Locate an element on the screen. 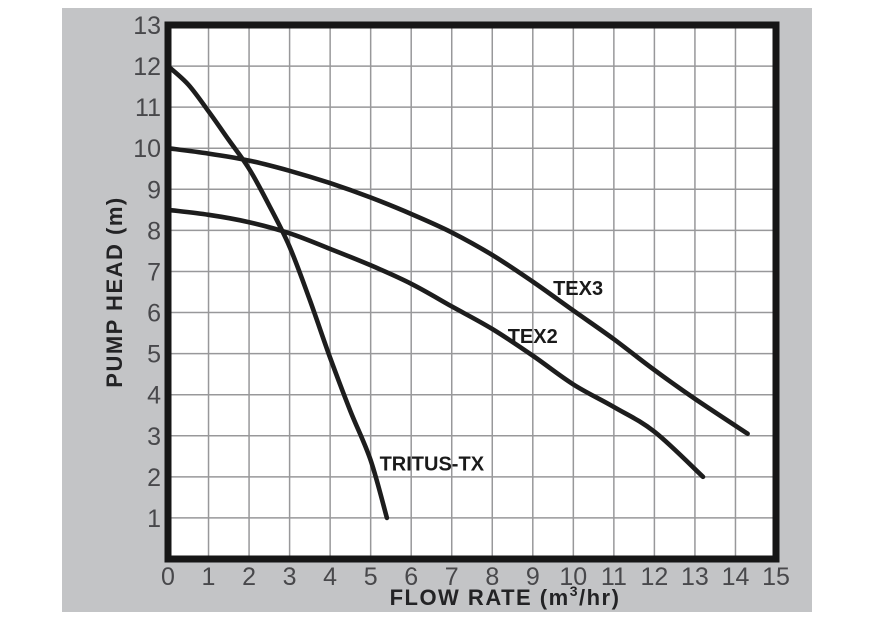 Image resolution: width=870 pixels, height=619 pixels. x-tick-label: 12 is located at coordinates (654, 577).